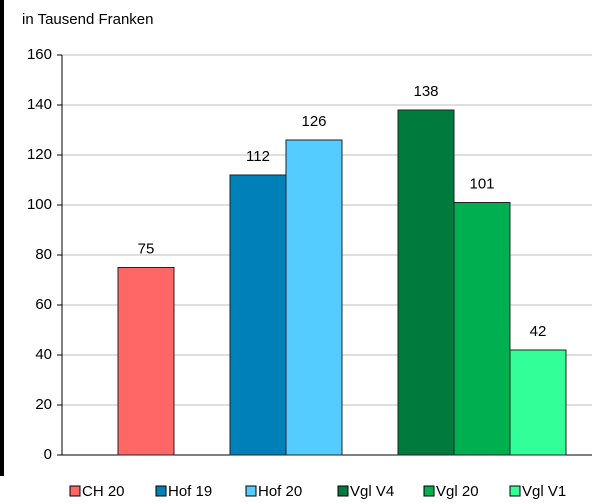 This screenshot has width=607, height=504. What do you see at coordinates (39, 54) in the screenshot?
I see `y-tick-label: 160` at bounding box center [39, 54].